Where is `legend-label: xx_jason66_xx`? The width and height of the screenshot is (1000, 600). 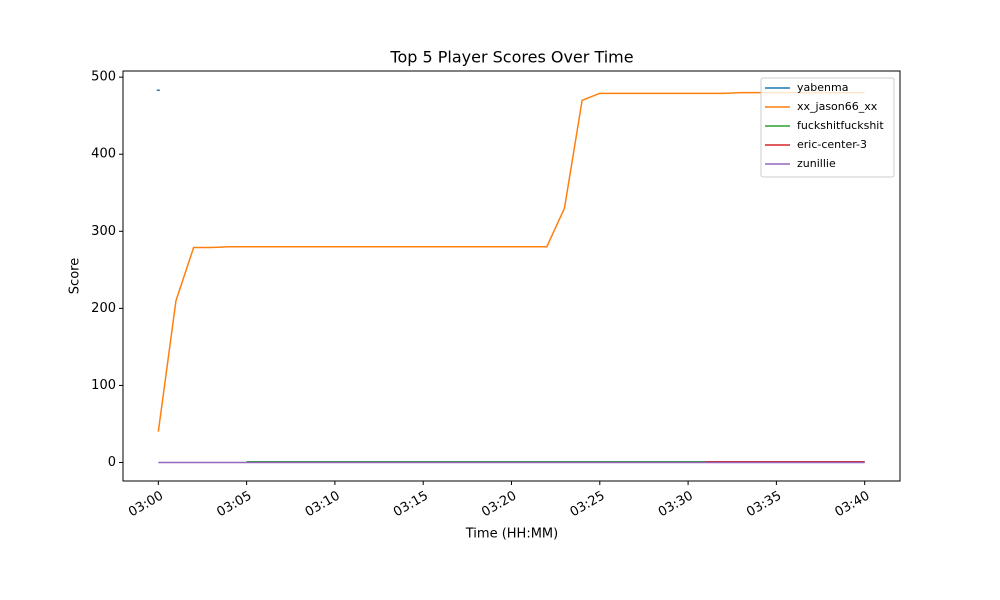
legend-label: xx_jason66_xx is located at coordinates (837, 106).